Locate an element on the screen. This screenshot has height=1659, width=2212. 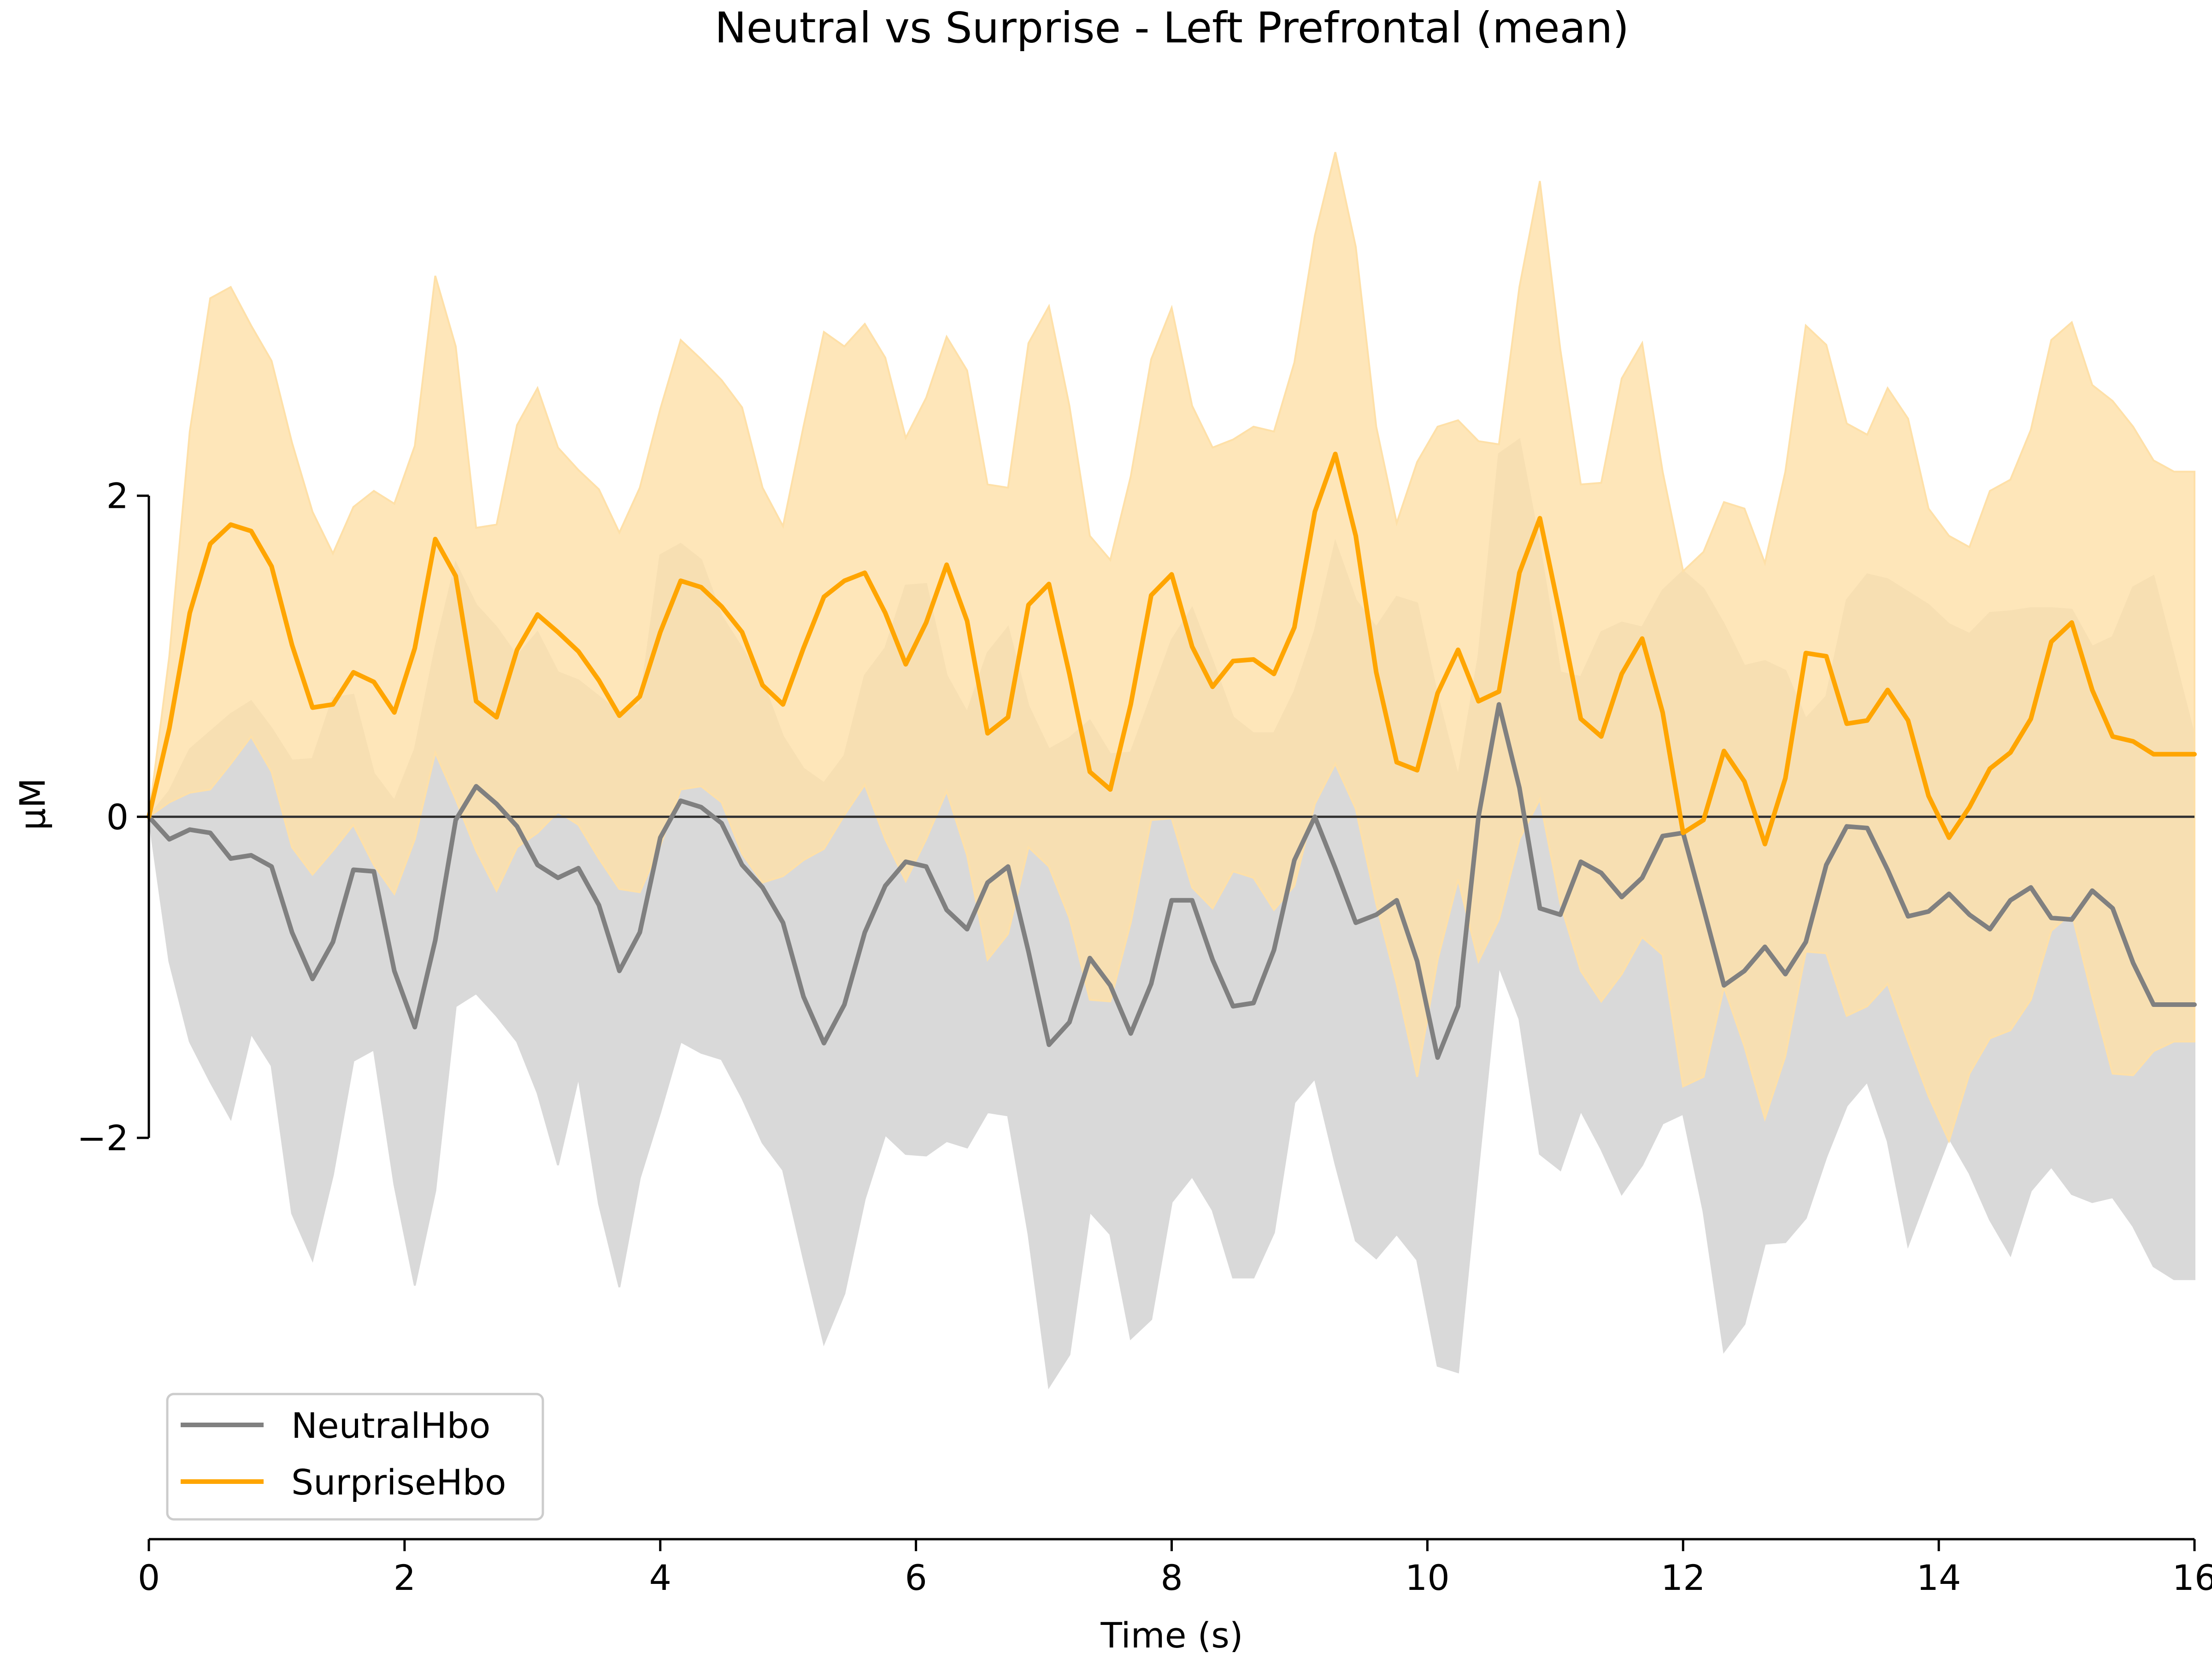
x-tick-label: 16 is located at coordinates (2192, 1577).